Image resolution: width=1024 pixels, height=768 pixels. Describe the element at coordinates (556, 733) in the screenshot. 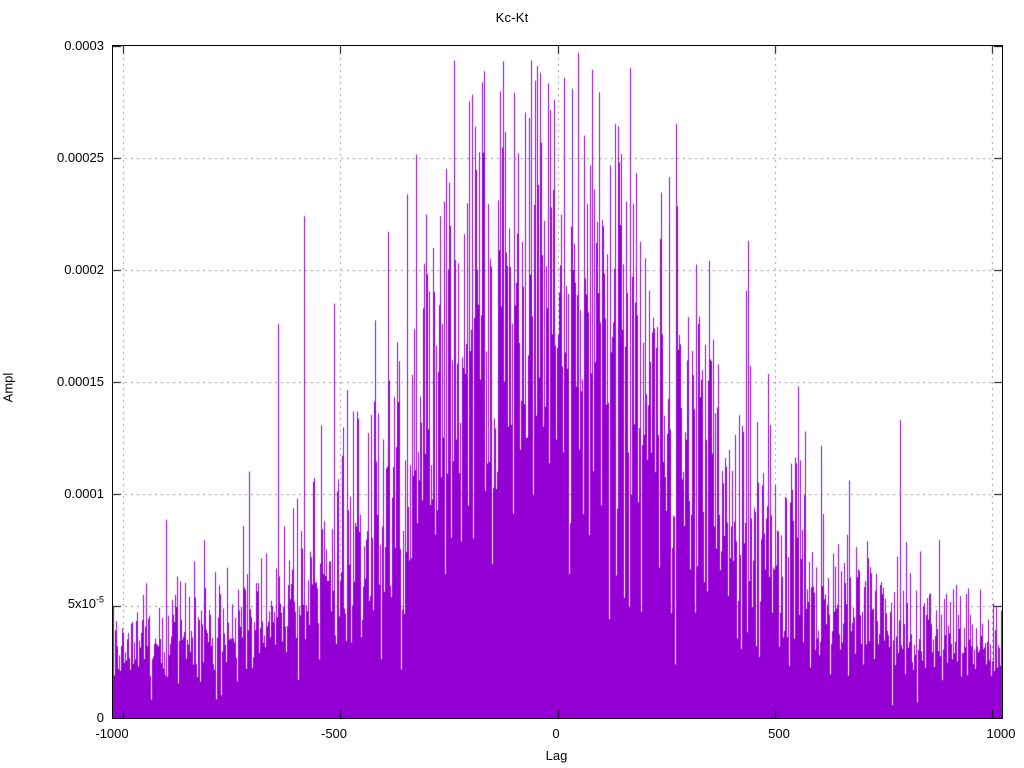

I see `x-tick-label: 0` at that location.